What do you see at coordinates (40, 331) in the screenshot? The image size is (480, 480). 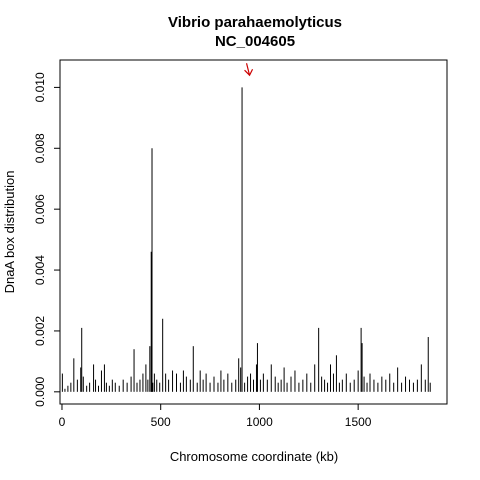 I see `y-tick-label: 0.002` at bounding box center [40, 331].